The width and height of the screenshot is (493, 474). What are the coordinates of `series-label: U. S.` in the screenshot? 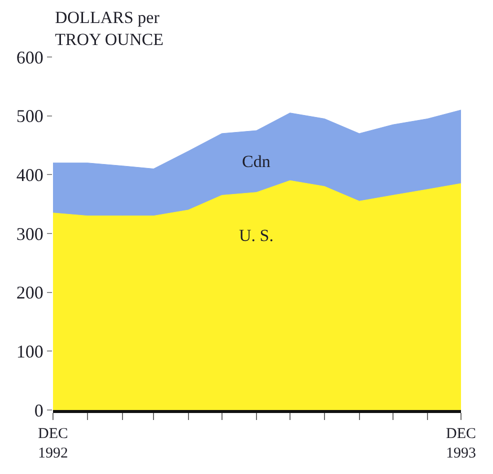 It's located at (256, 235).